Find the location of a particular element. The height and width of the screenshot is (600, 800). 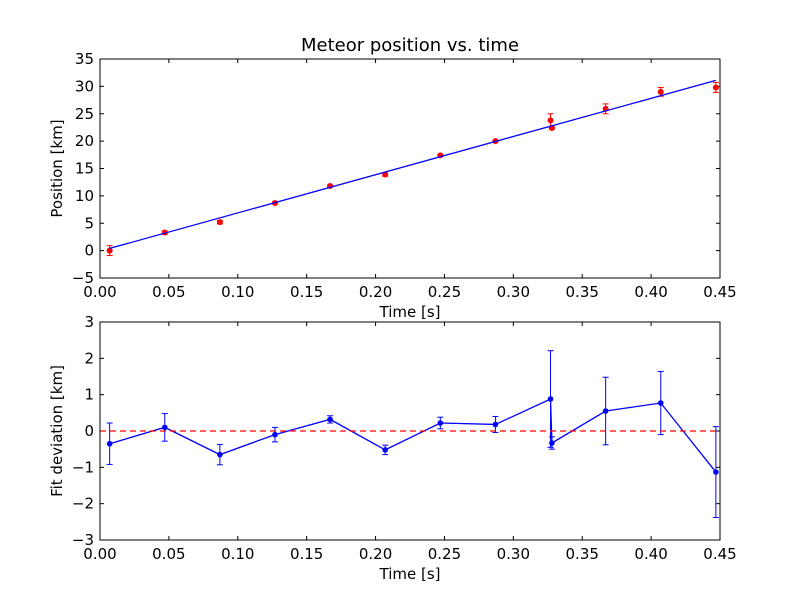

y-axis-label: Fit deviation [km] is located at coordinates (57, 431).